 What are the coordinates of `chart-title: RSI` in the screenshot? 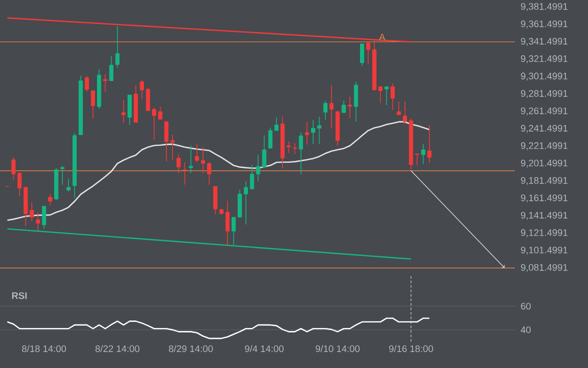 It's located at (19, 296).